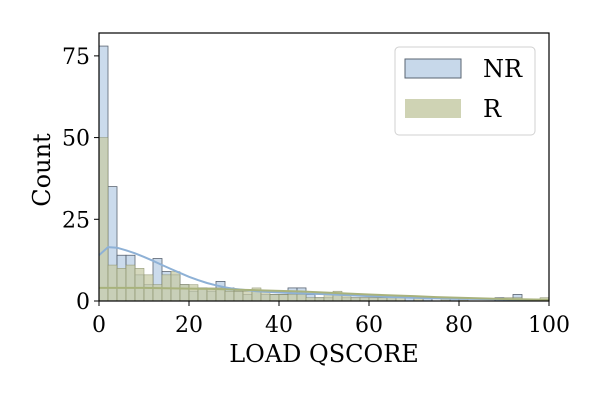 This screenshot has width=600, height=400. Describe the element at coordinates (492, 109) in the screenshot. I see `legend-label-r: R` at that location.